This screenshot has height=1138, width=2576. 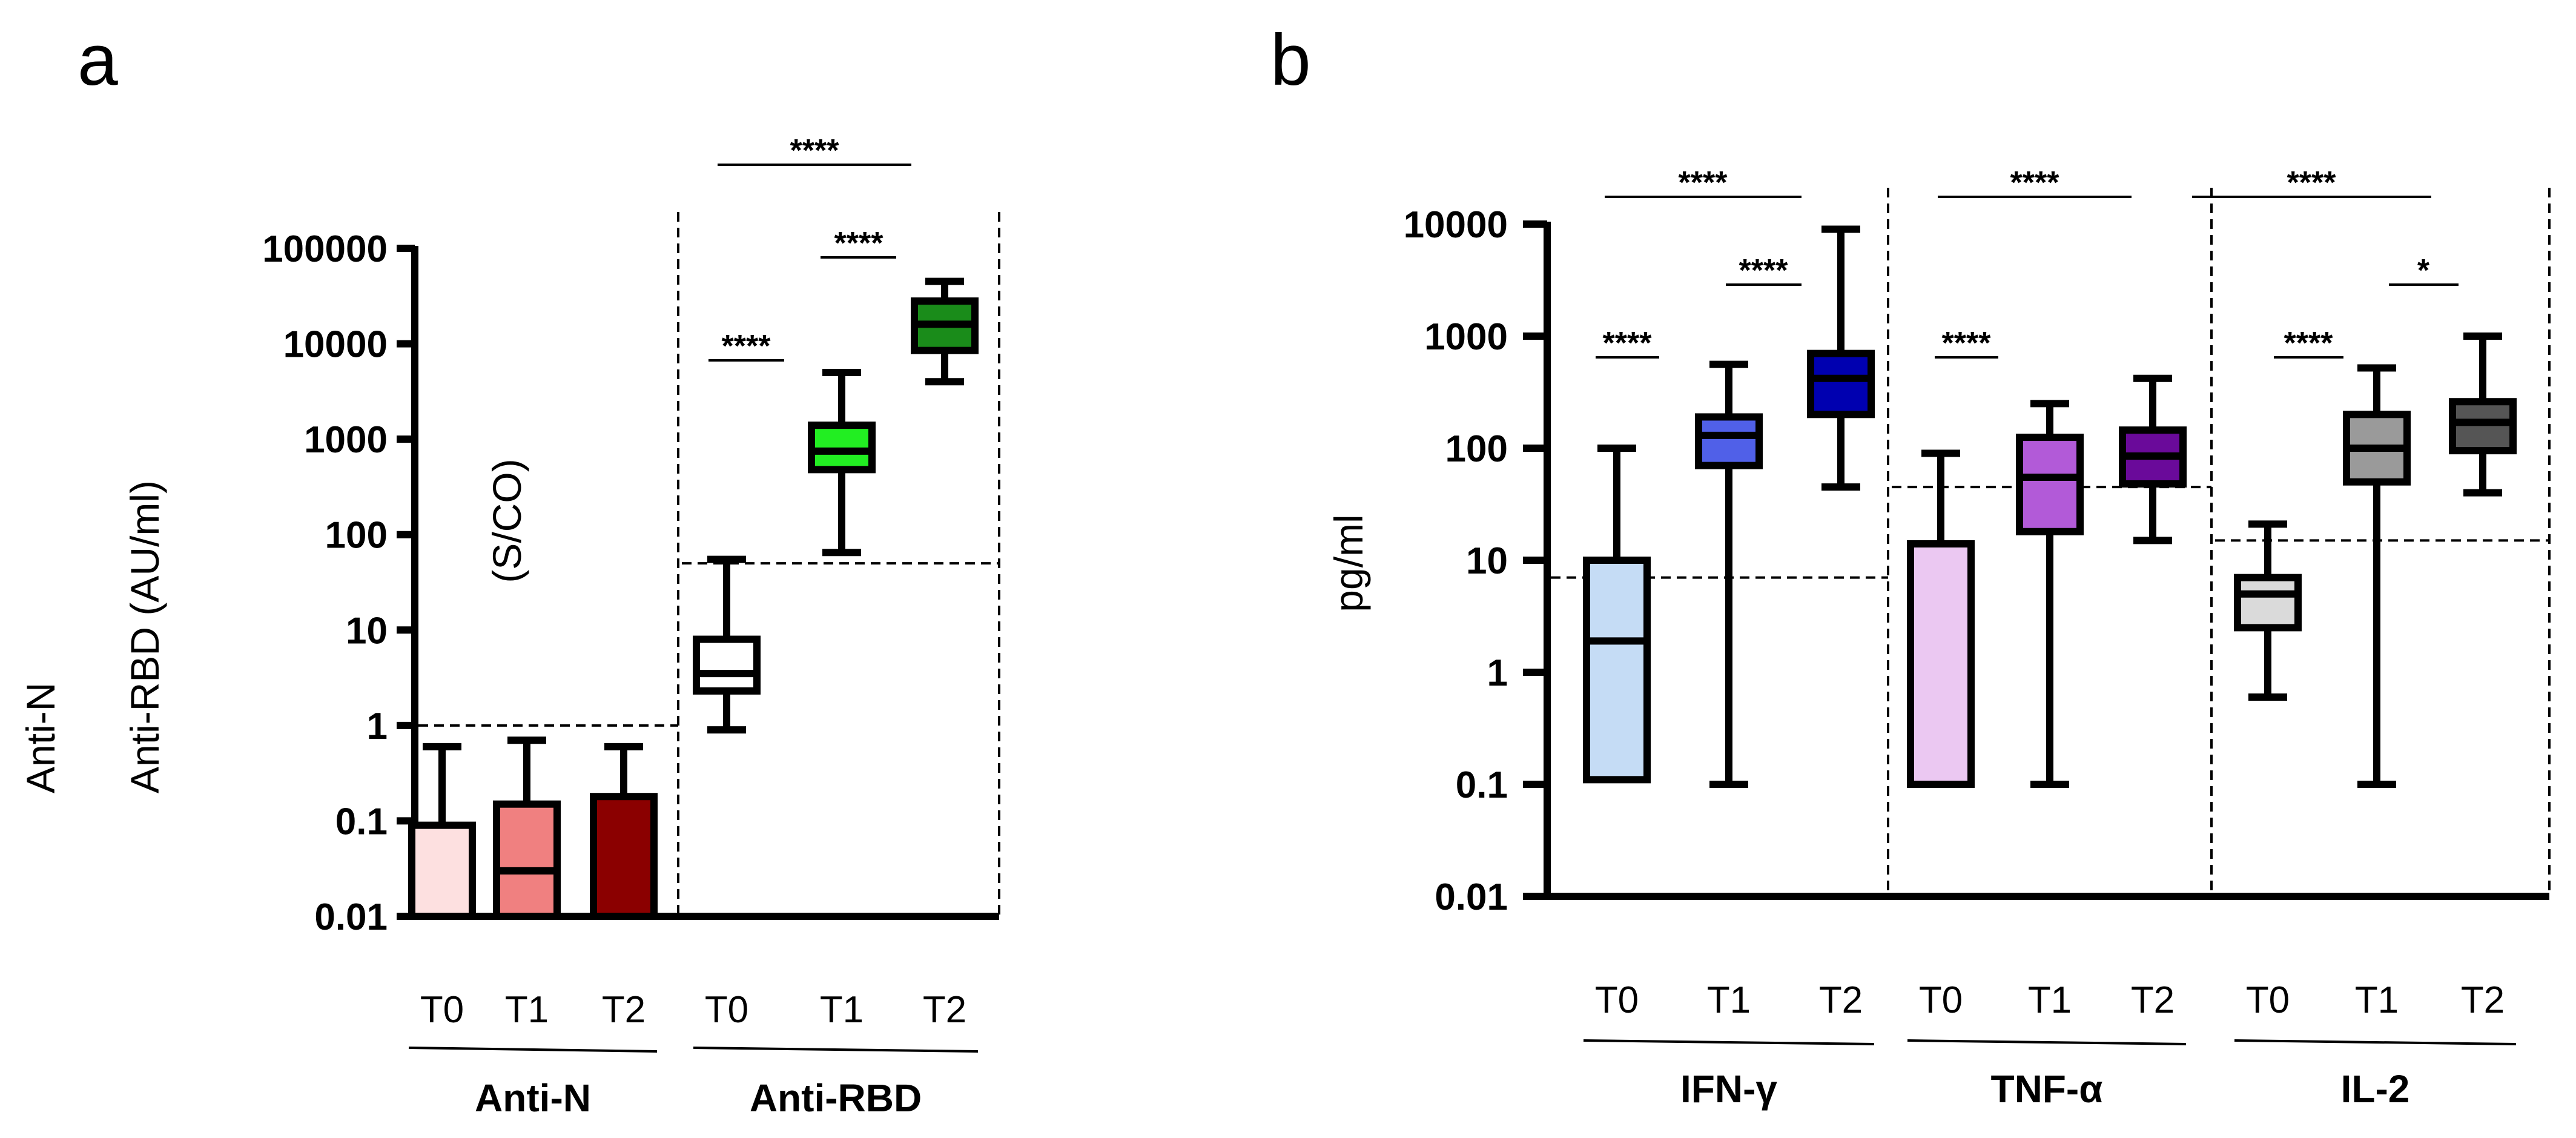 What do you see at coordinates (2050, 485) in the screenshot?
I see `box-tnf-alpha-t1` at bounding box center [2050, 485].